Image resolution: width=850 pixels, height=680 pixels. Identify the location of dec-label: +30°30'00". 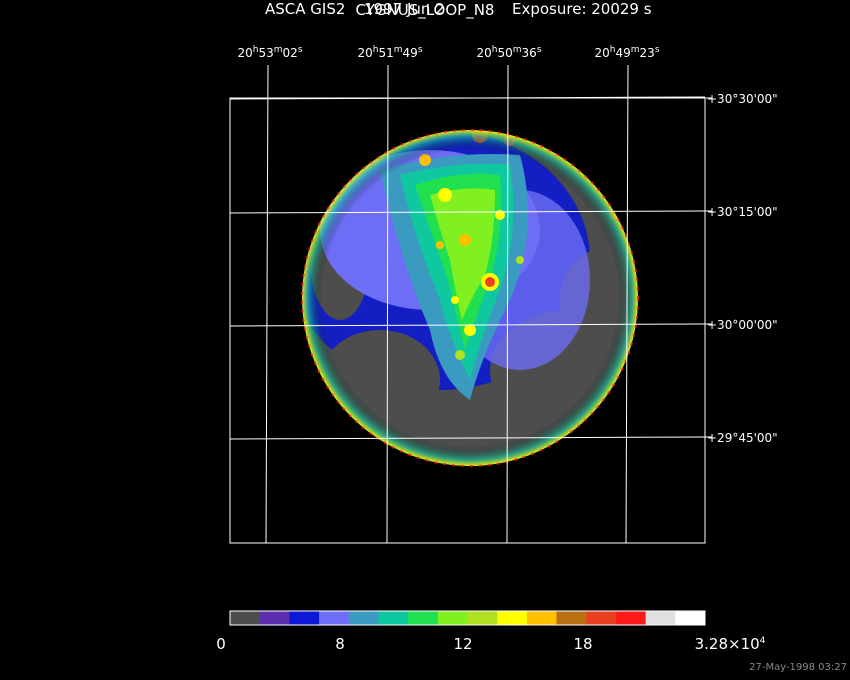
(742, 99).